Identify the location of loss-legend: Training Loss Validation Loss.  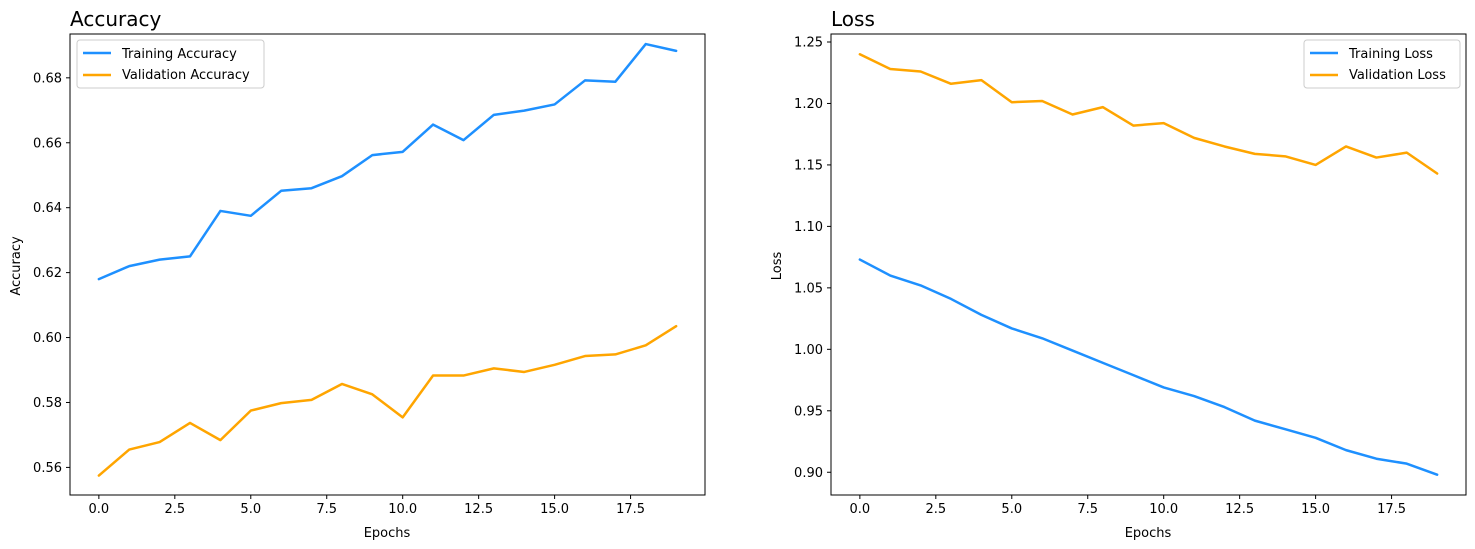
(1382, 64).